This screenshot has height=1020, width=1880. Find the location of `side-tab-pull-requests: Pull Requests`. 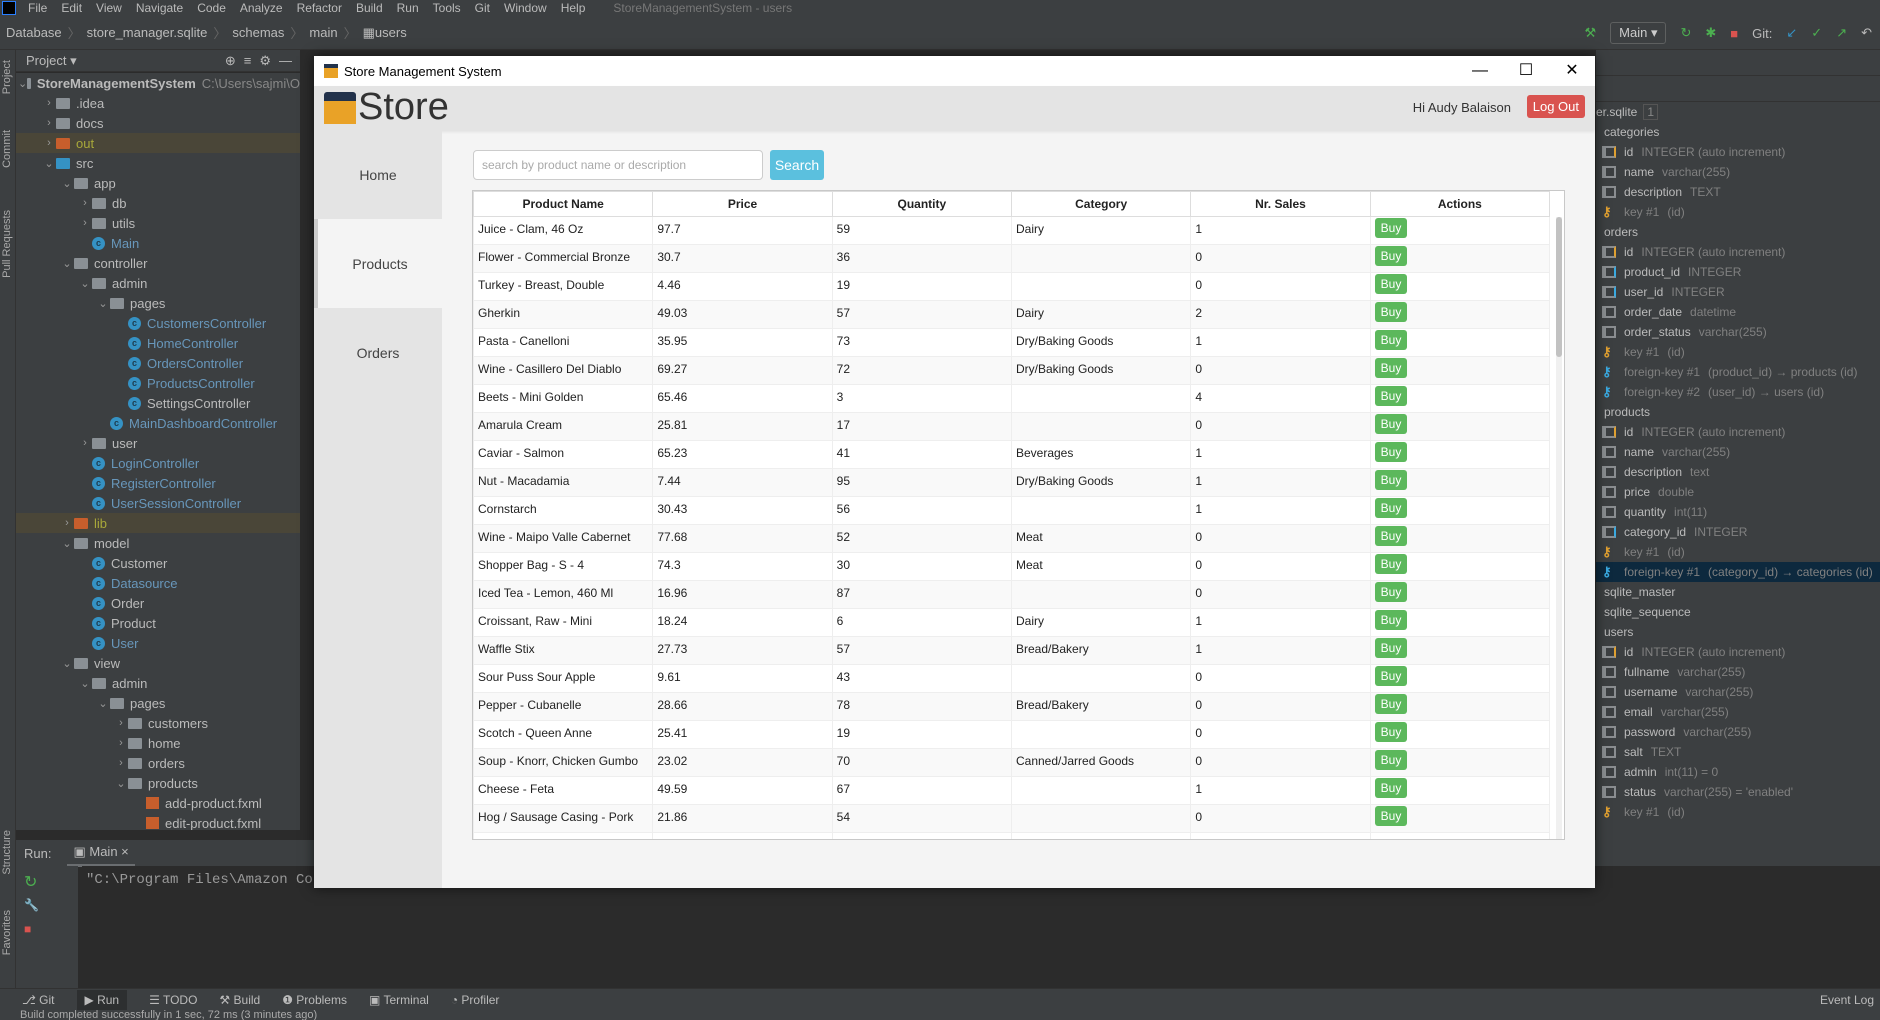

side-tab-pull-requests: Pull Requests is located at coordinates (7, 244).